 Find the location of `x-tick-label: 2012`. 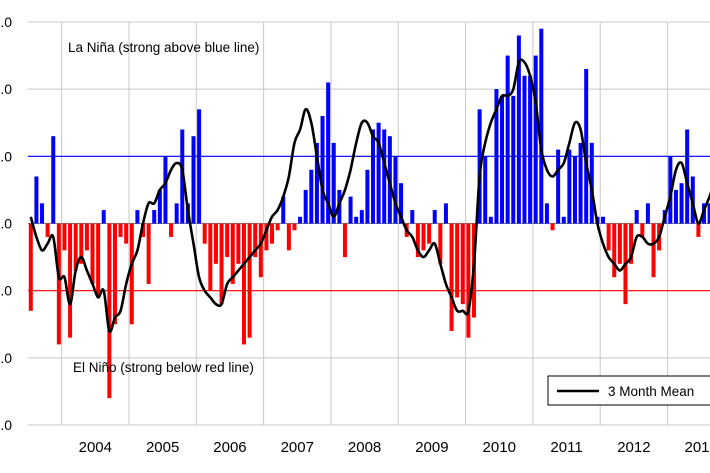

x-tick-label: 2012 is located at coordinates (633, 447).